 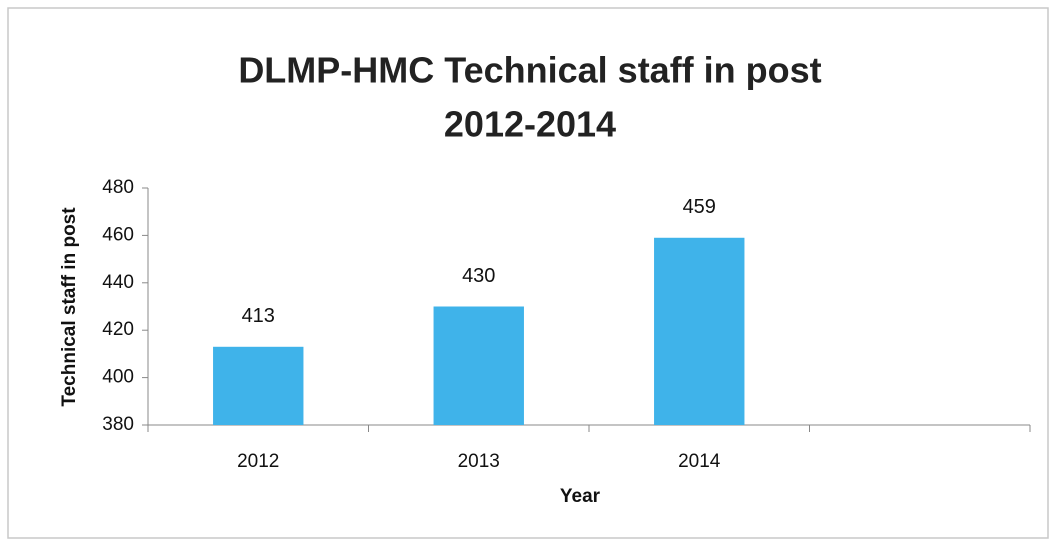 What do you see at coordinates (118, 329) in the screenshot?
I see `y-tick-label: 420` at bounding box center [118, 329].